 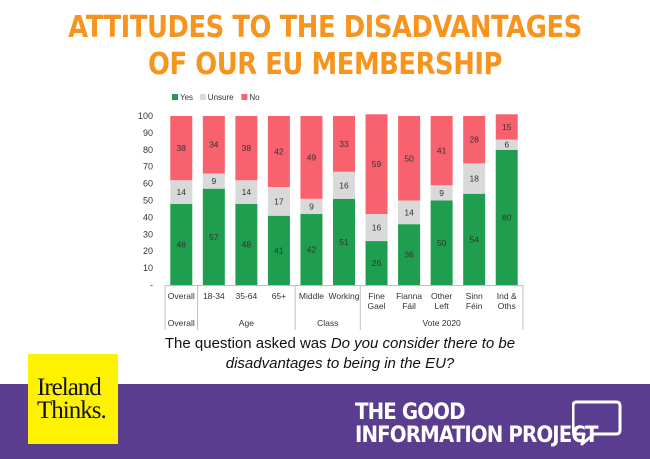 What do you see at coordinates (148, 133) in the screenshot?
I see `y-tick-label: 90` at bounding box center [148, 133].